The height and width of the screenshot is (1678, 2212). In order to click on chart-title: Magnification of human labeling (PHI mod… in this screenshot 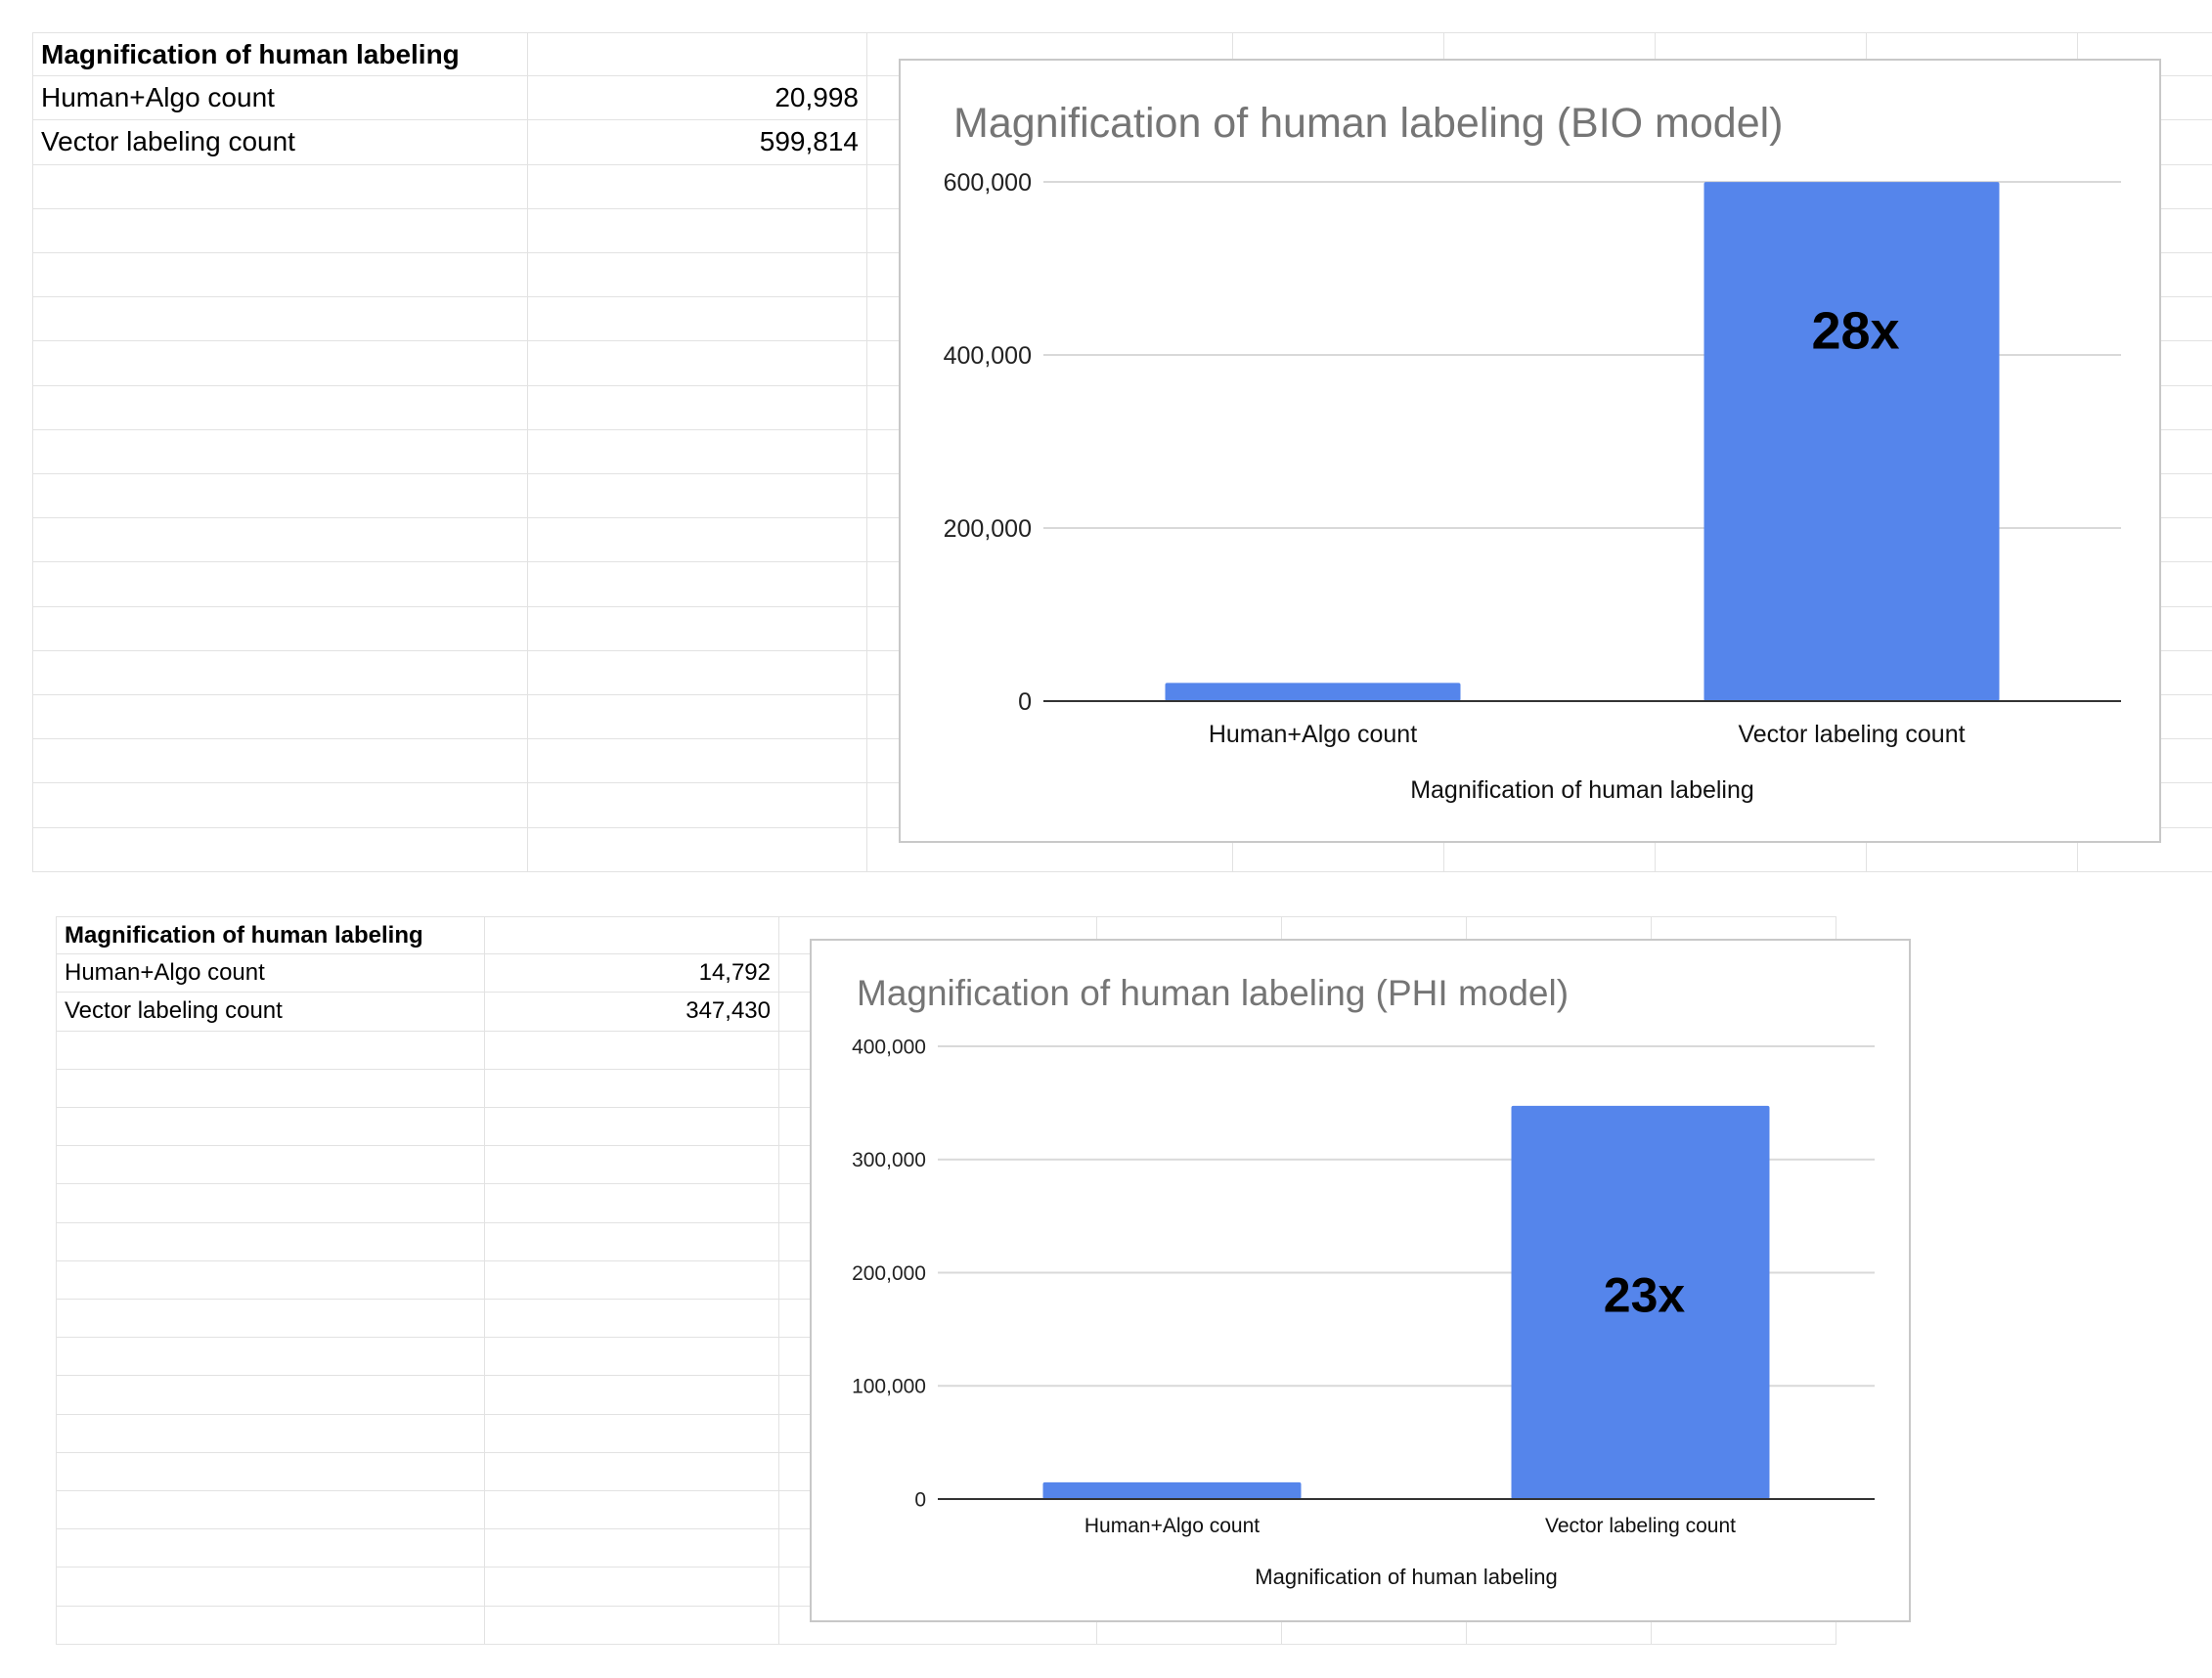, I will do `click(1213, 993)`.